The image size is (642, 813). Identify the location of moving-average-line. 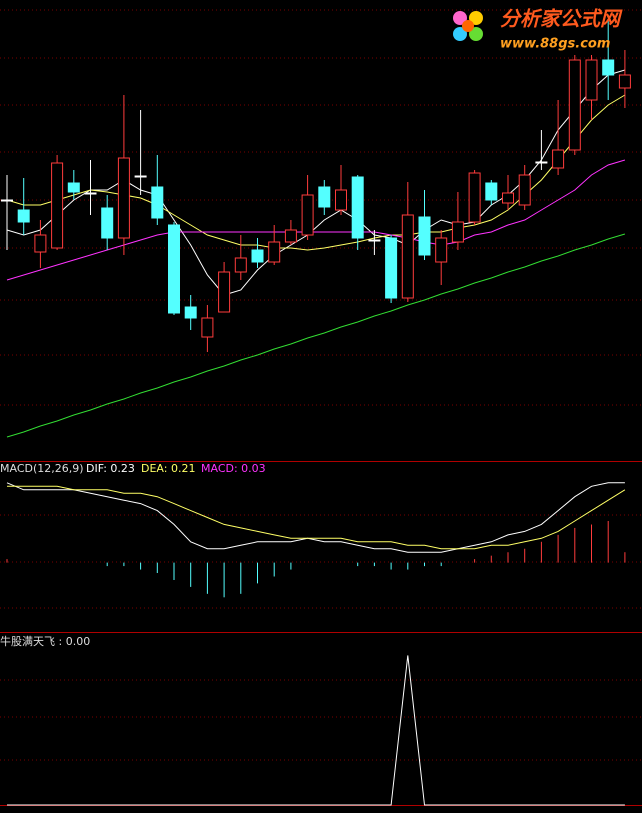
(316, 220).